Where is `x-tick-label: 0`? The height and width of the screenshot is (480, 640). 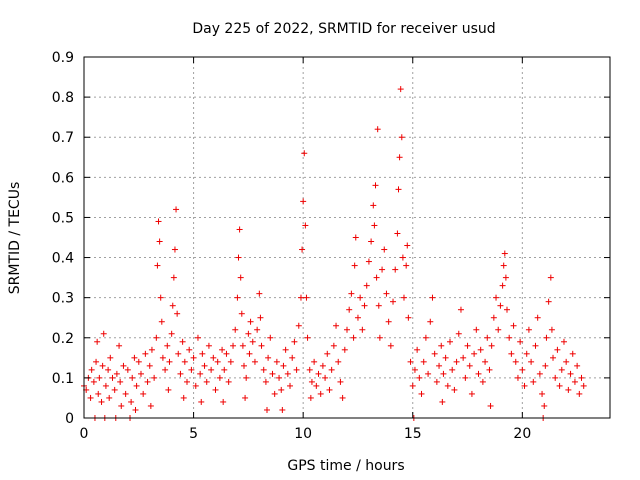
x-tick-label: 0 is located at coordinates (84, 434).